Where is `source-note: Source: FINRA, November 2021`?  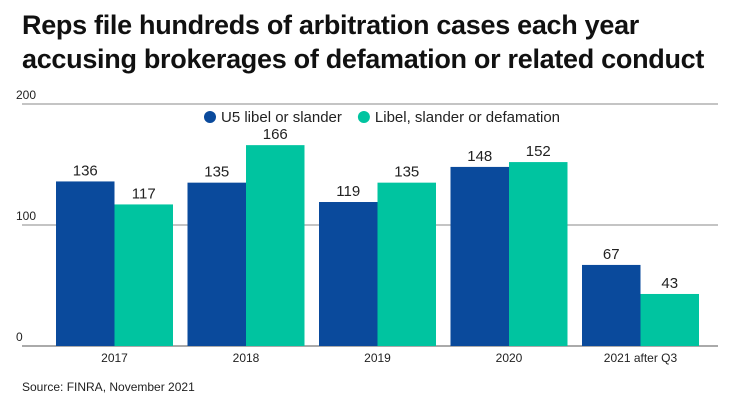 source-note: Source: FINRA, November 2021 is located at coordinates (108, 387).